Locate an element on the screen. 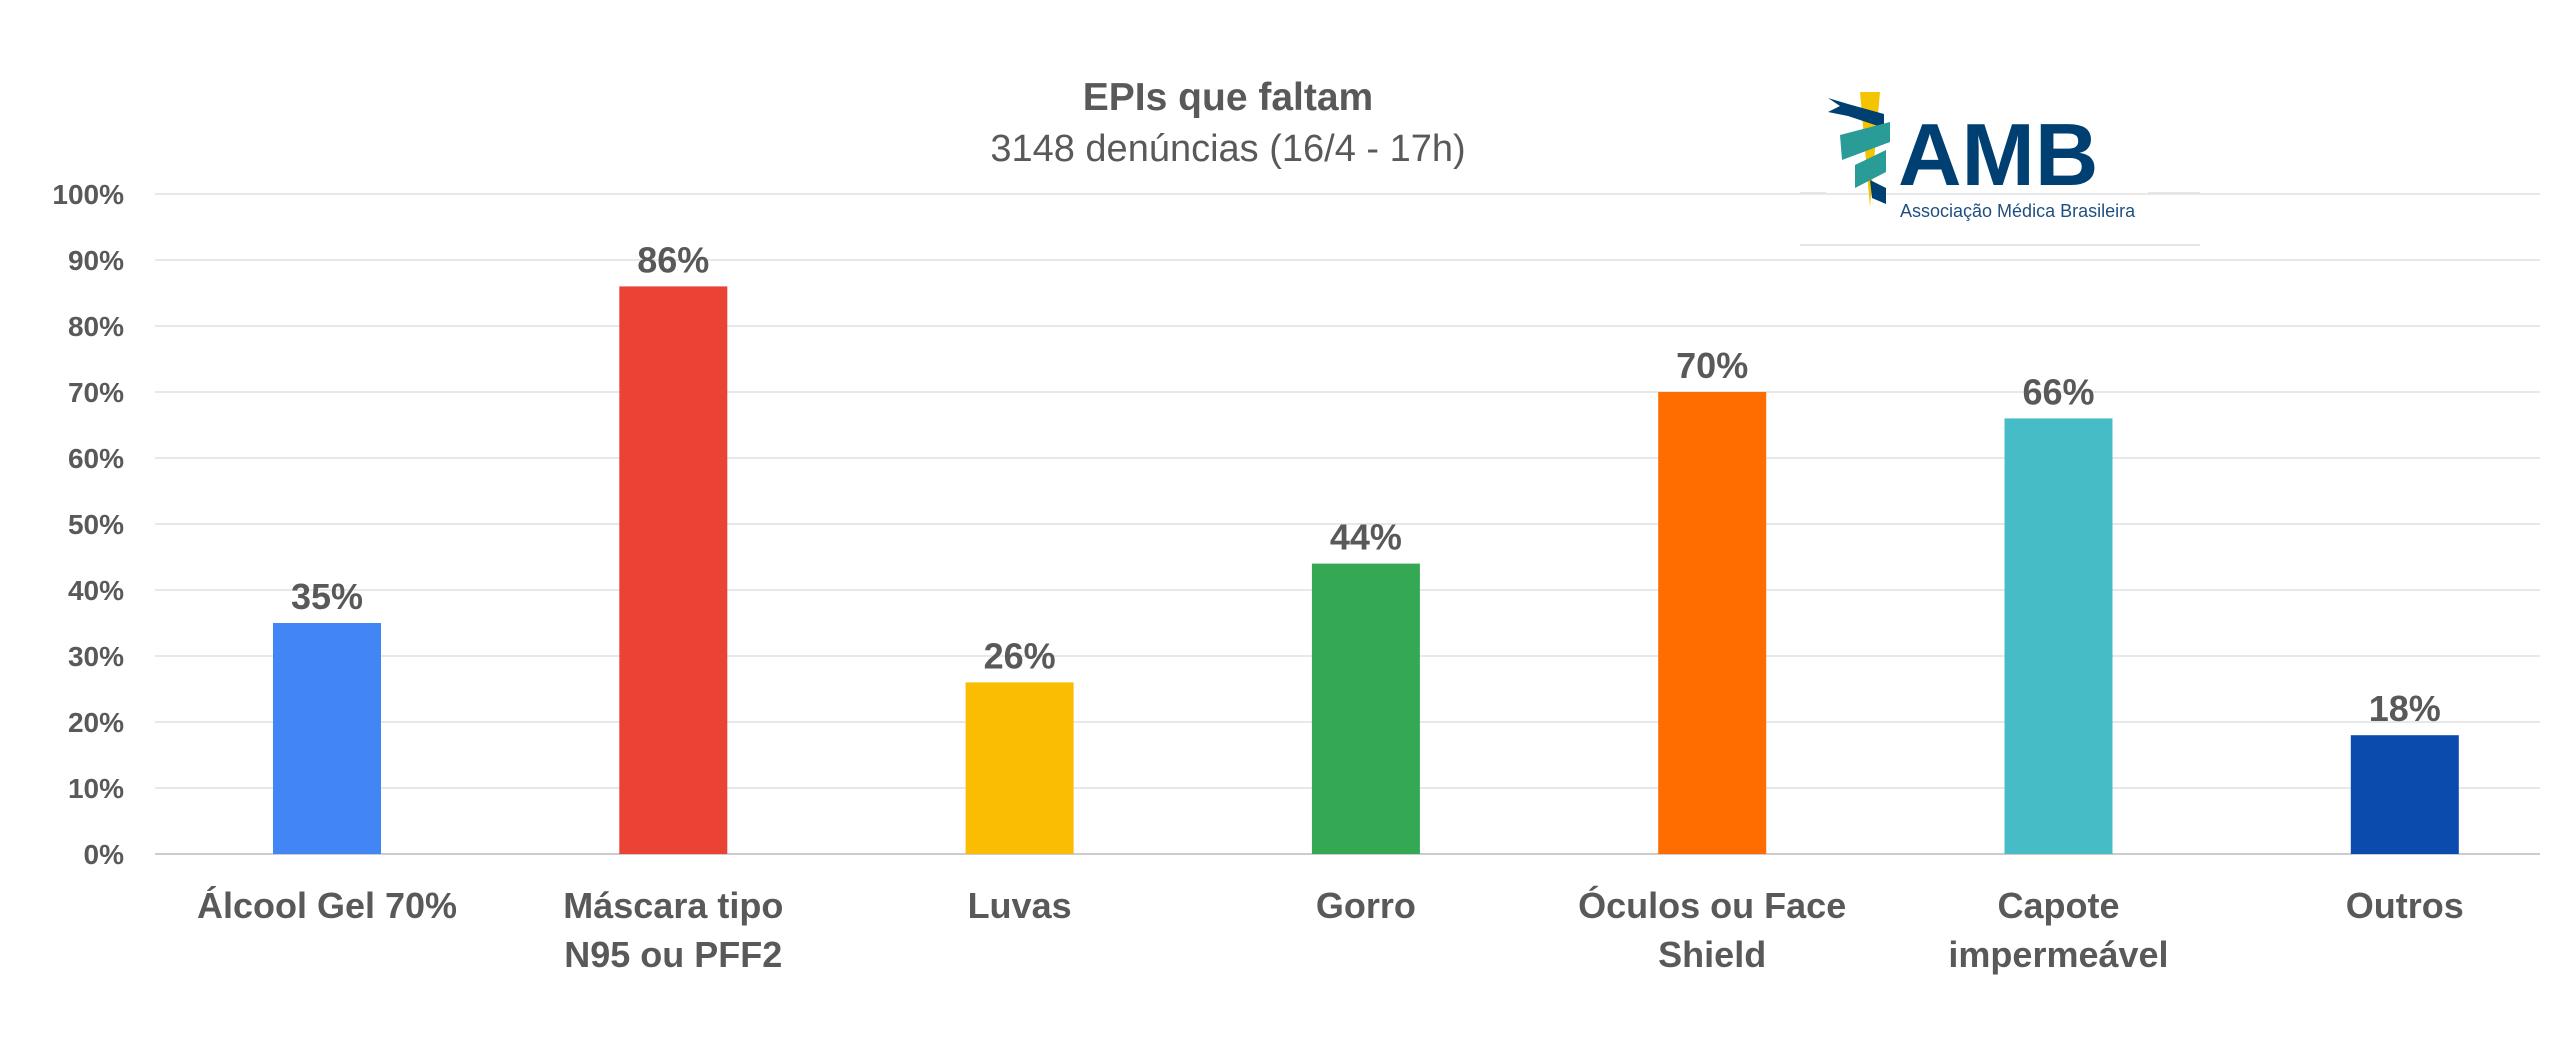  data-label: 26% is located at coordinates (1020, 655).